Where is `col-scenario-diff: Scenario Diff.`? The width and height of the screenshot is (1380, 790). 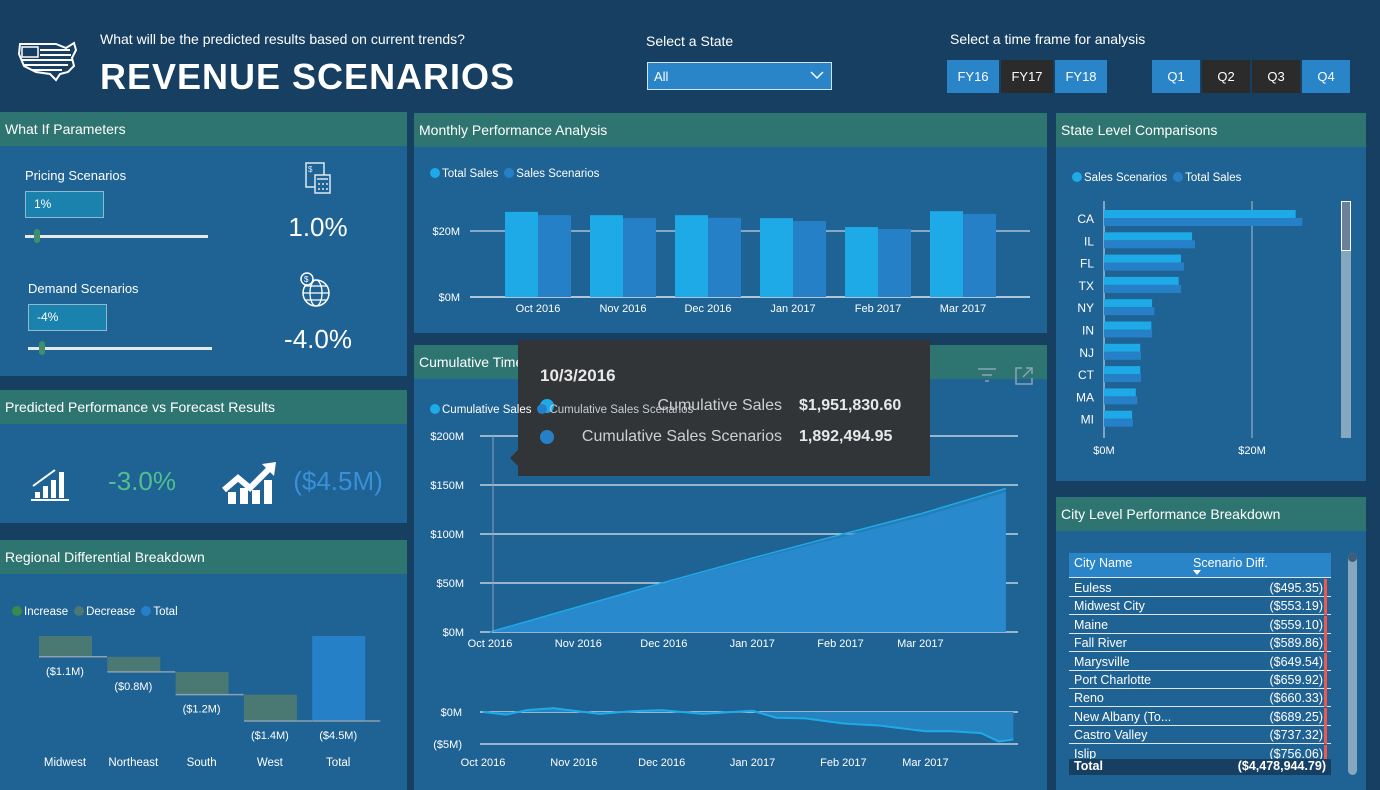
col-scenario-diff: Scenario Diff. is located at coordinates (1230, 563).